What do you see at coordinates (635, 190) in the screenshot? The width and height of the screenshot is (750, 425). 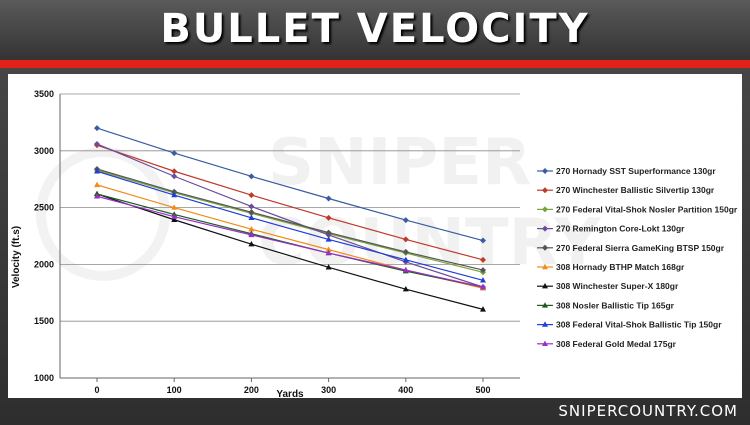 I see `legend-label: 270 Winchester Ballistic Silvertip 130gr` at bounding box center [635, 190].